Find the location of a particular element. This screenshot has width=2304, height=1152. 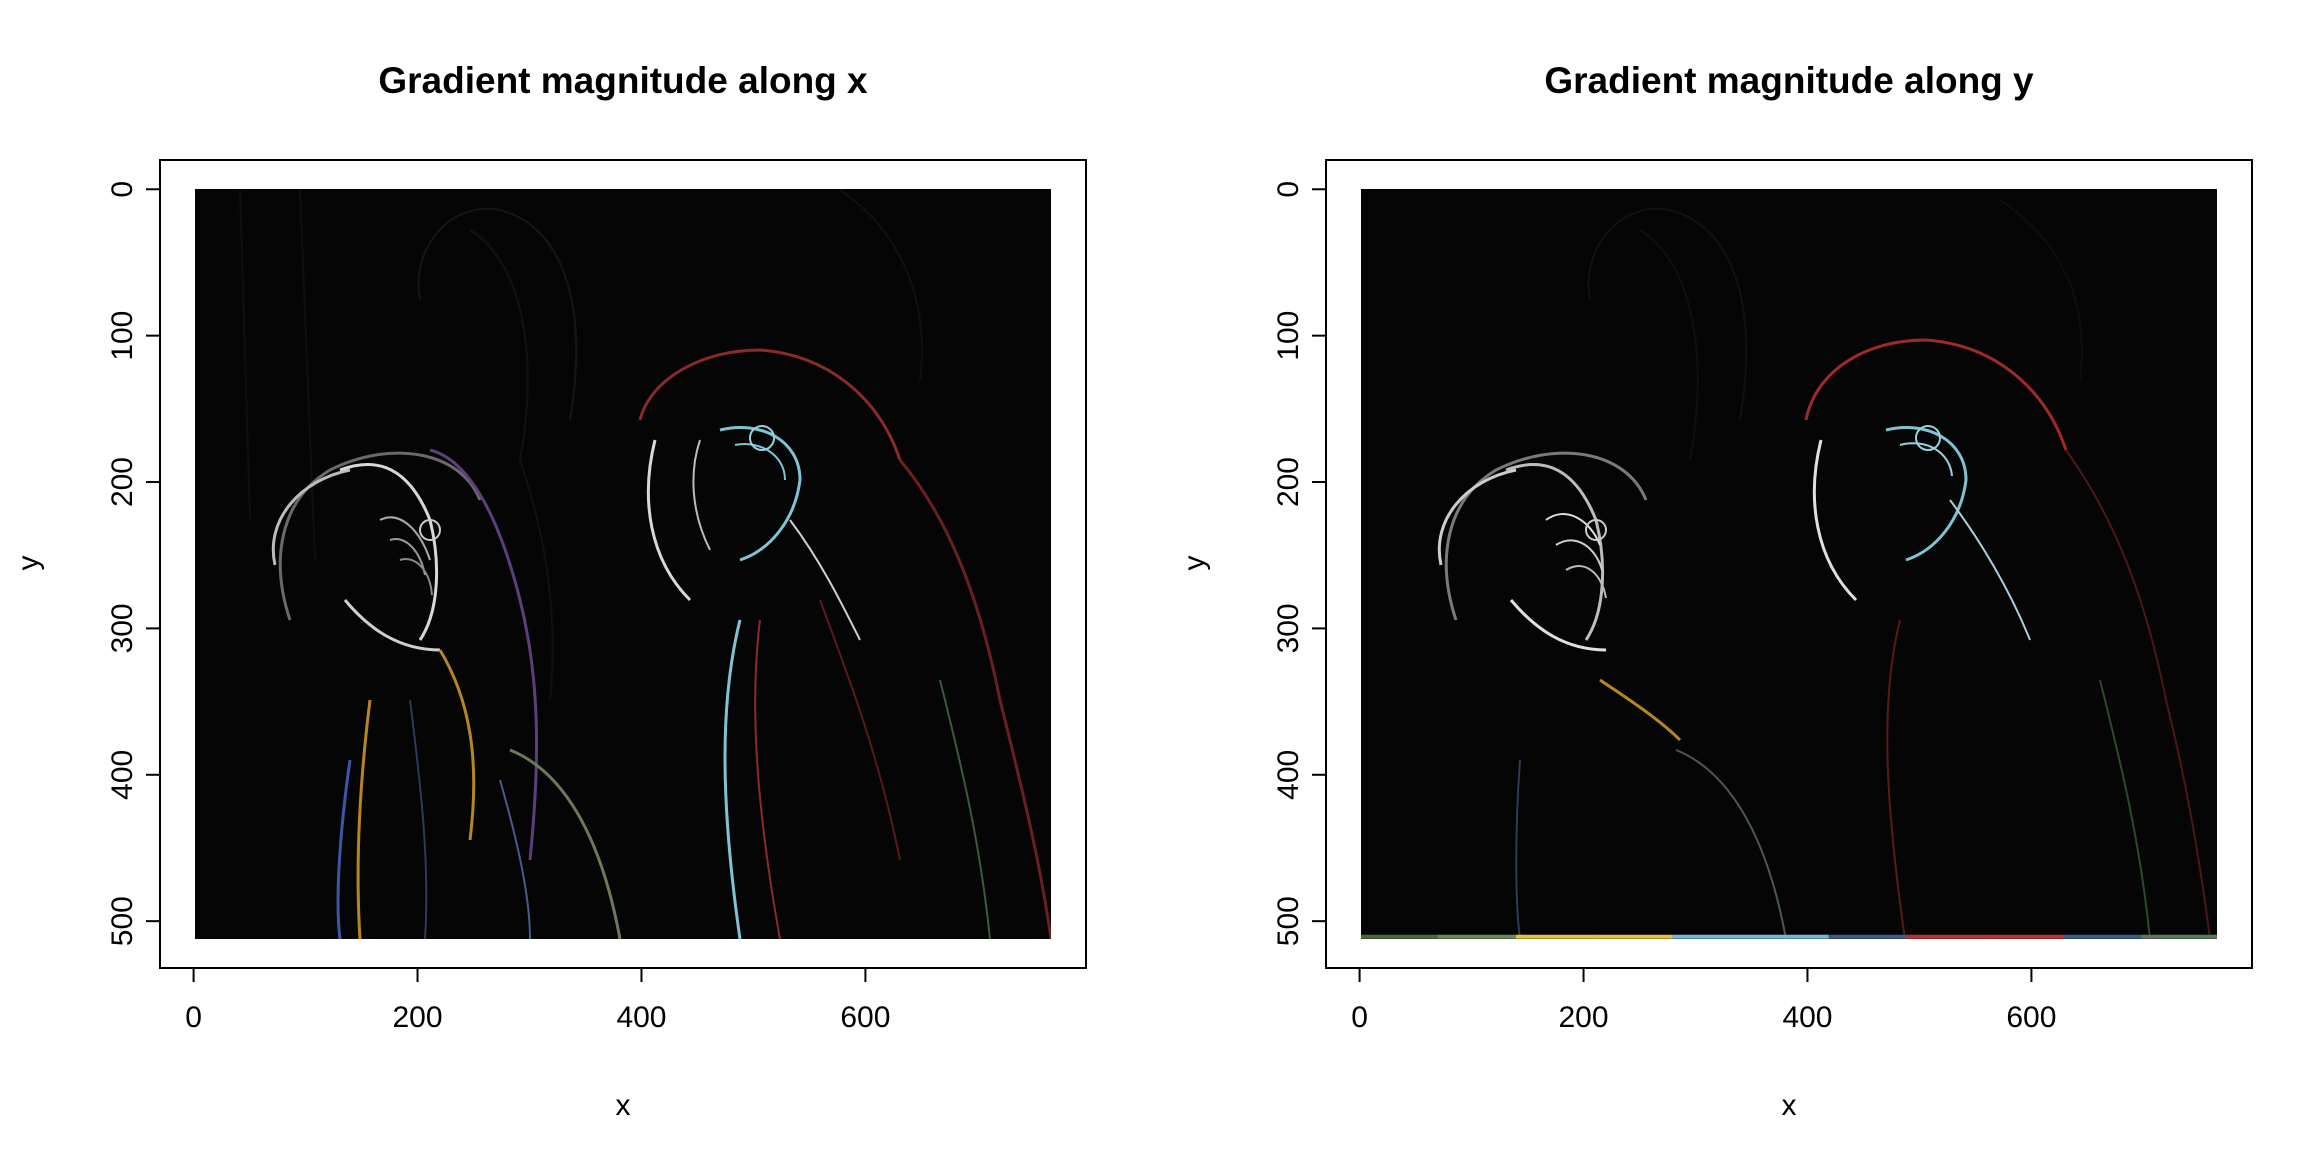

plot-title: Gradient magnitude along y is located at coordinates (1789, 80).